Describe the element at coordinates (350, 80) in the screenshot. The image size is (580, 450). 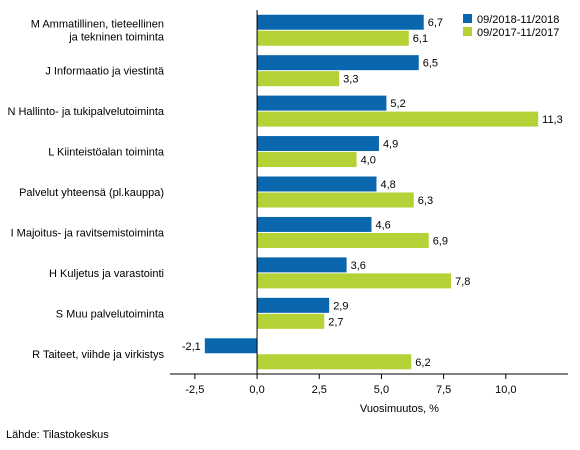
I see `data-label: 3,3` at that location.